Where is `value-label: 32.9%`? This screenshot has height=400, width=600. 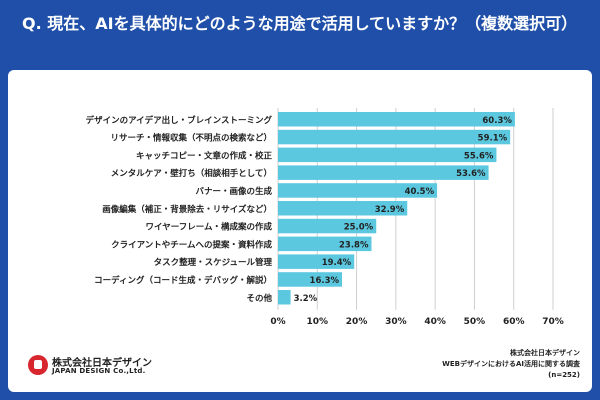
value-label: 32.9% is located at coordinates (390, 210).